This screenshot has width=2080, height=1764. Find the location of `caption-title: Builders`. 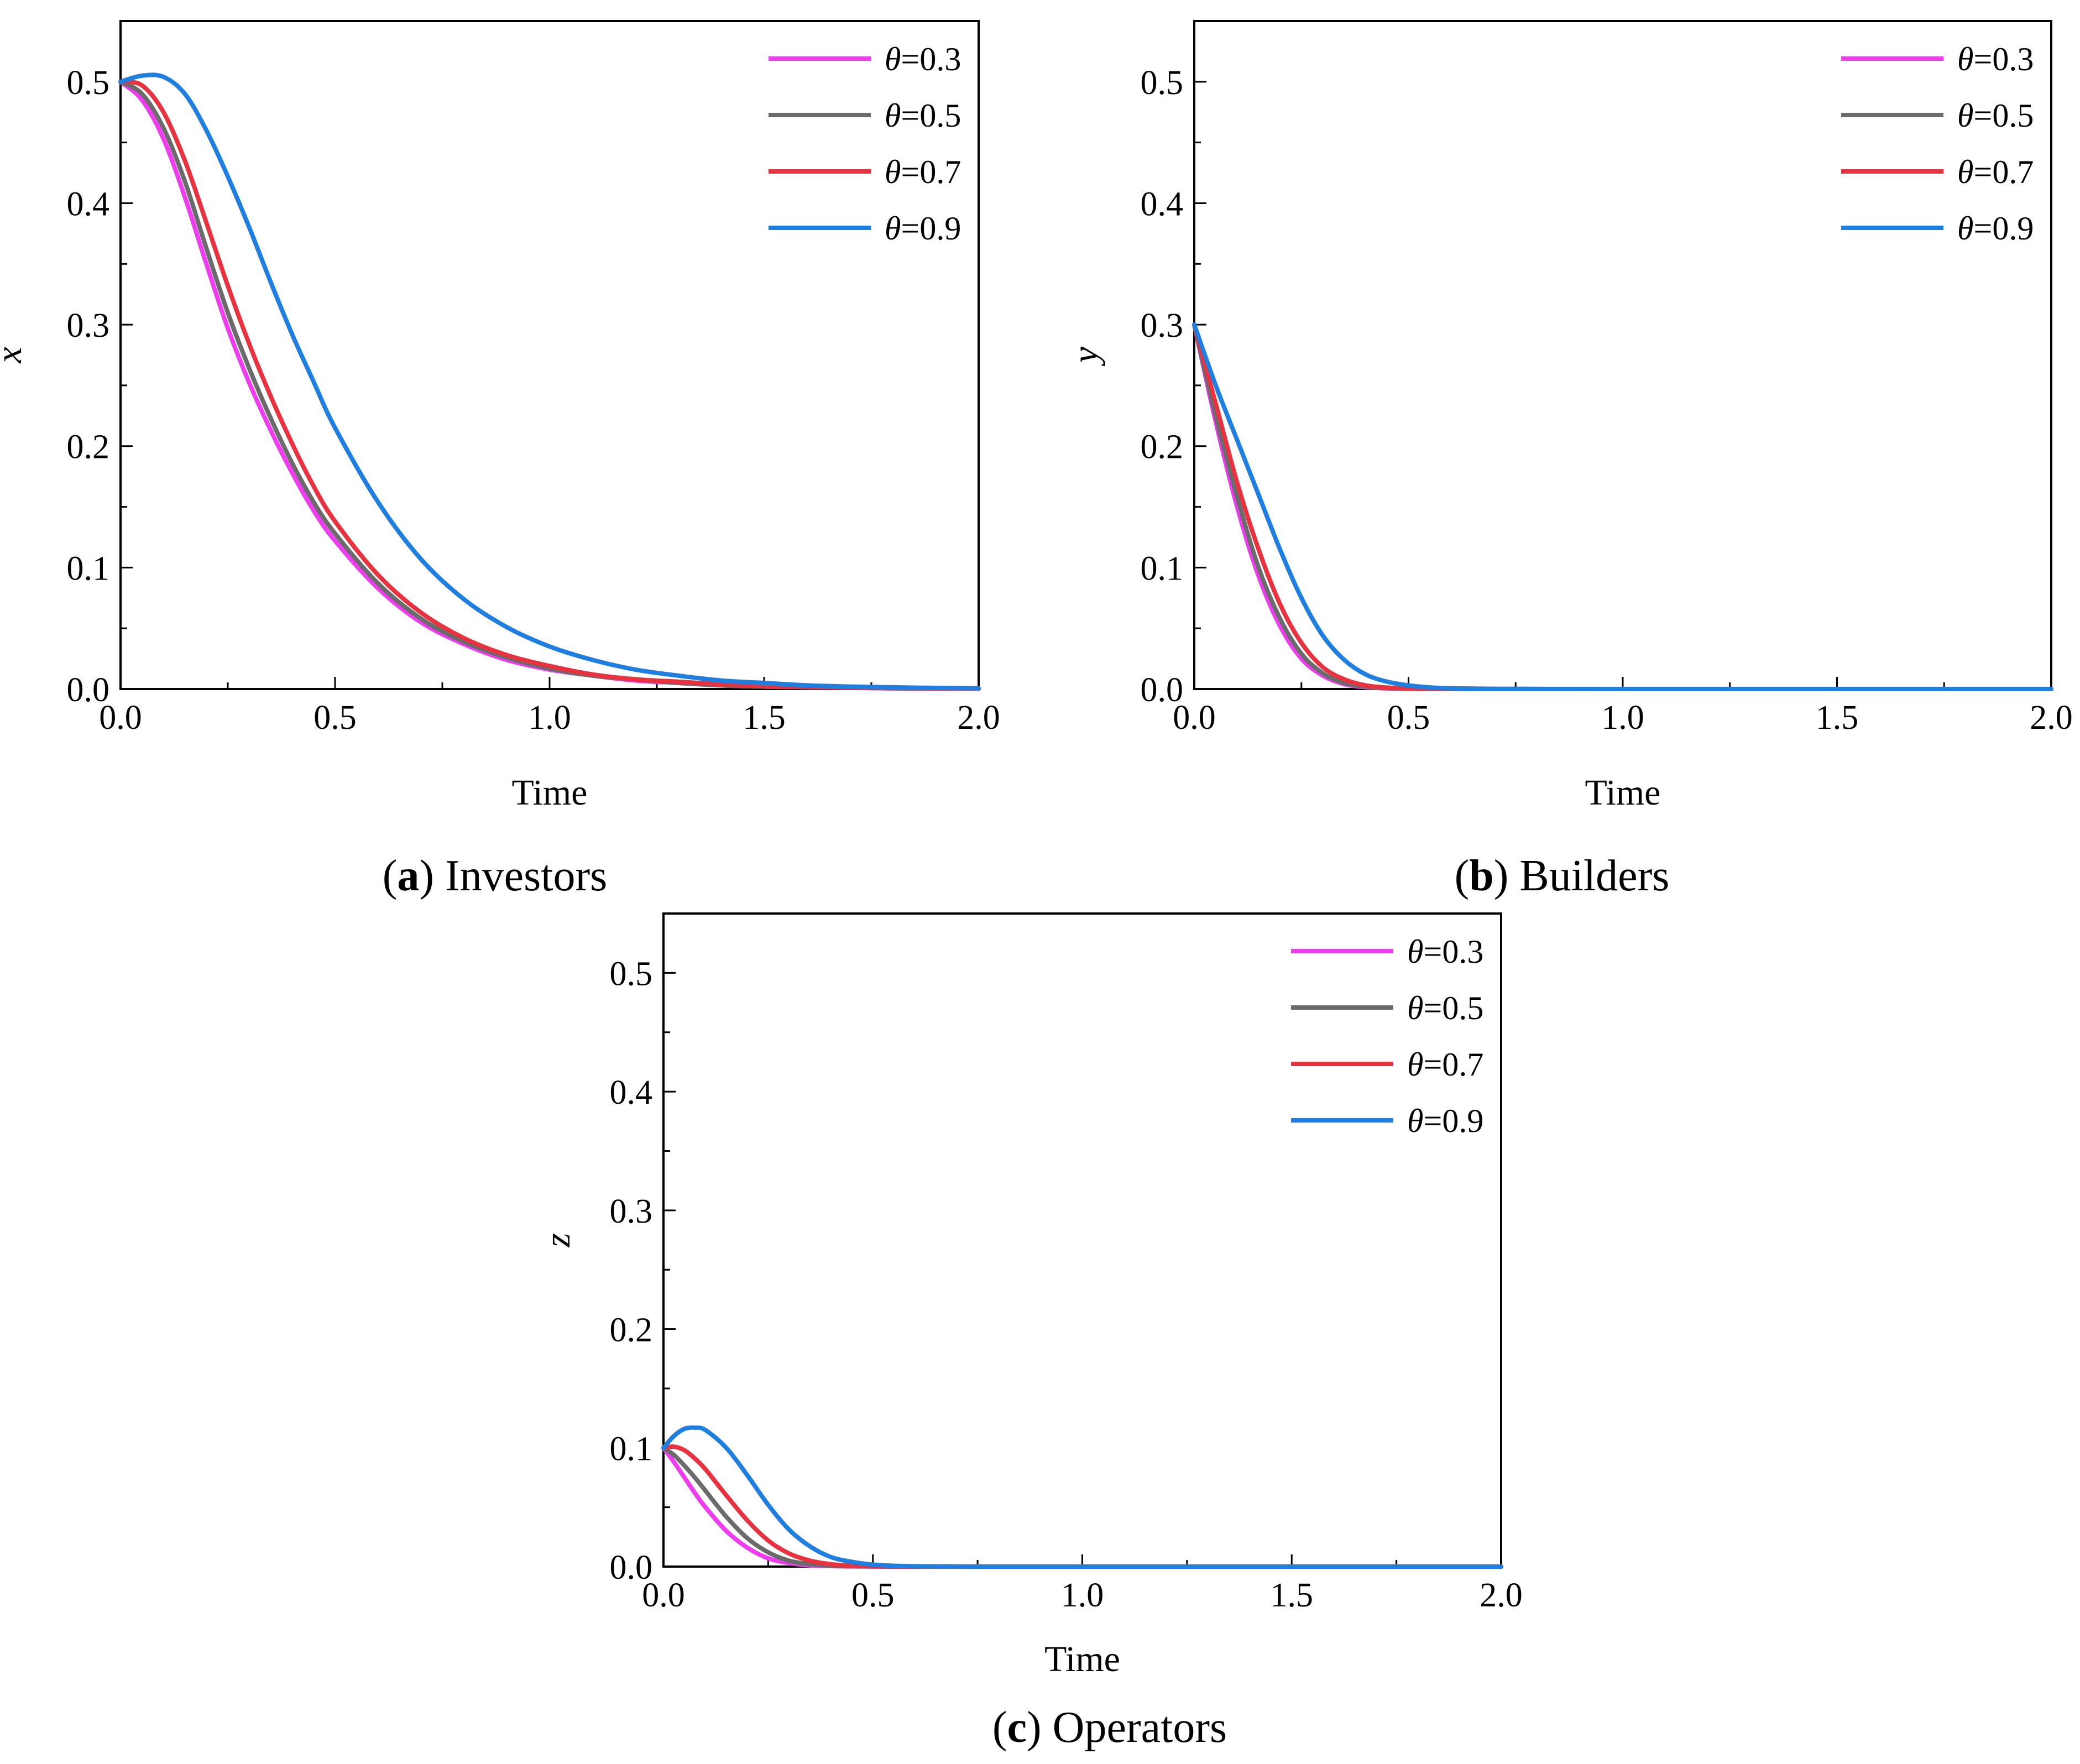

caption-title: Builders is located at coordinates (1594, 876).